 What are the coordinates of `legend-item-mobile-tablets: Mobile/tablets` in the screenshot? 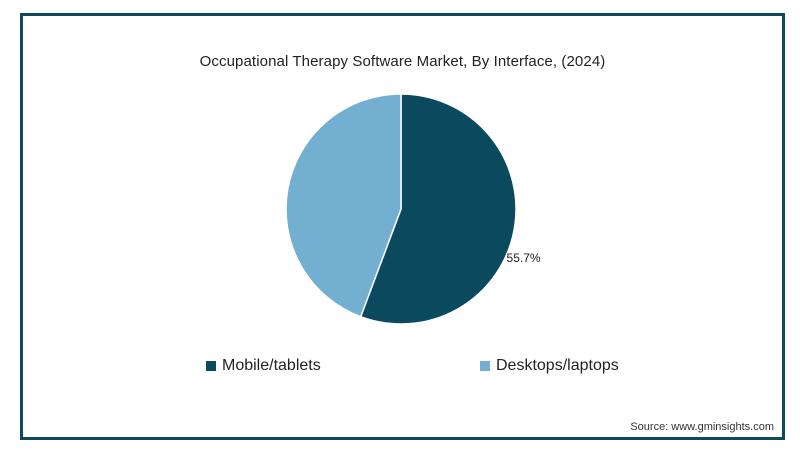 It's located at (263, 366).